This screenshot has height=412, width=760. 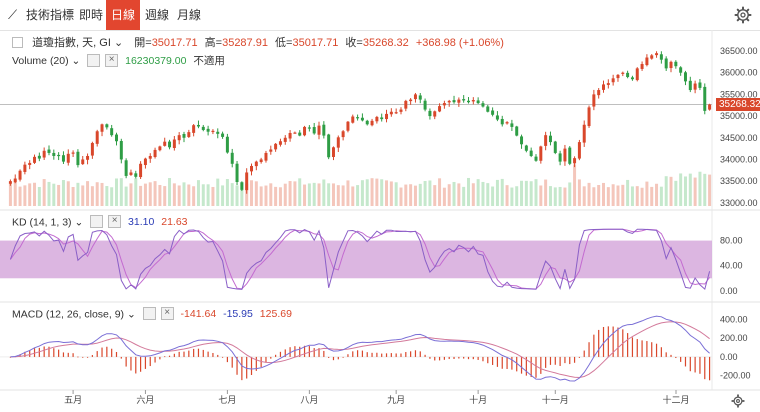 What do you see at coordinates (245, 43) in the screenshot?
I see `high-value: 35287.91` at bounding box center [245, 43].